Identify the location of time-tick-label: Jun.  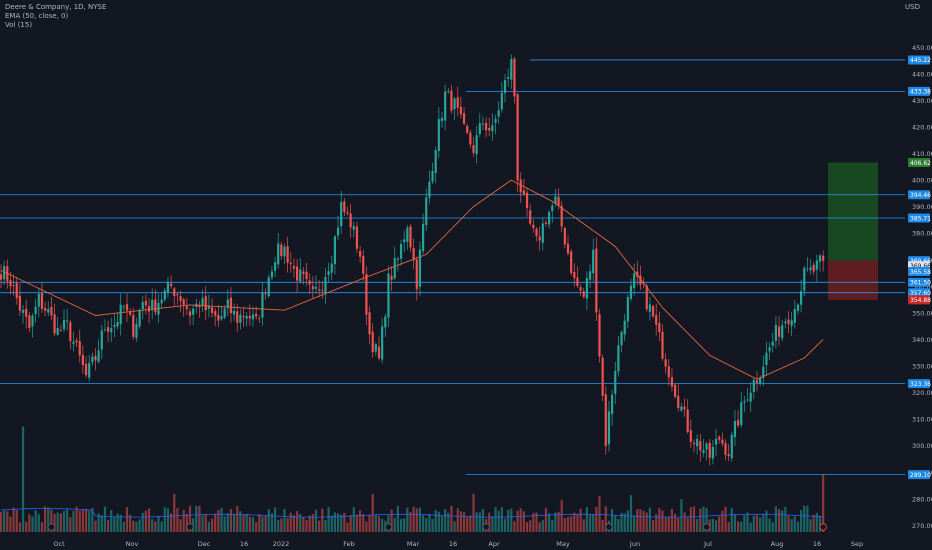
(634, 544).